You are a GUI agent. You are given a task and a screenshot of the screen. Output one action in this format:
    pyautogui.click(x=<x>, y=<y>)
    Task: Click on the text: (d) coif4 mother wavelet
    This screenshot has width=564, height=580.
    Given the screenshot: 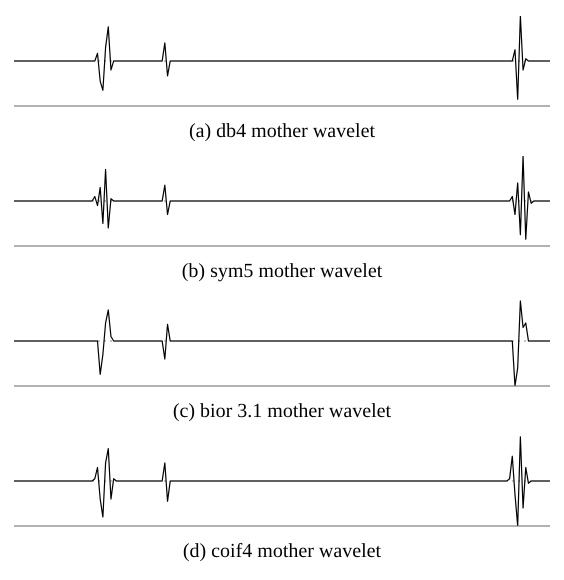 What is the action you would take?
    pyautogui.click(x=282, y=551)
    